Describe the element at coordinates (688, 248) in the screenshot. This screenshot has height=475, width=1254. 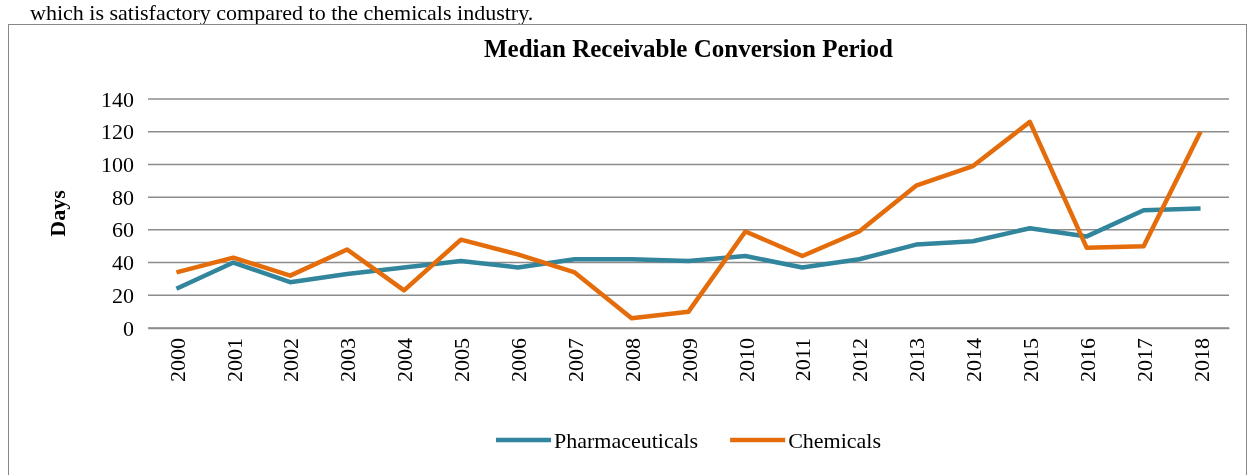
I see `line-series` at that location.